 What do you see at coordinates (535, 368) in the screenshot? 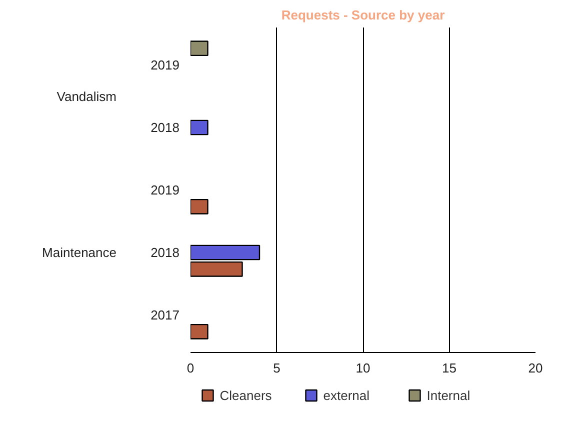
I see `x-tick-label: 20` at bounding box center [535, 368].